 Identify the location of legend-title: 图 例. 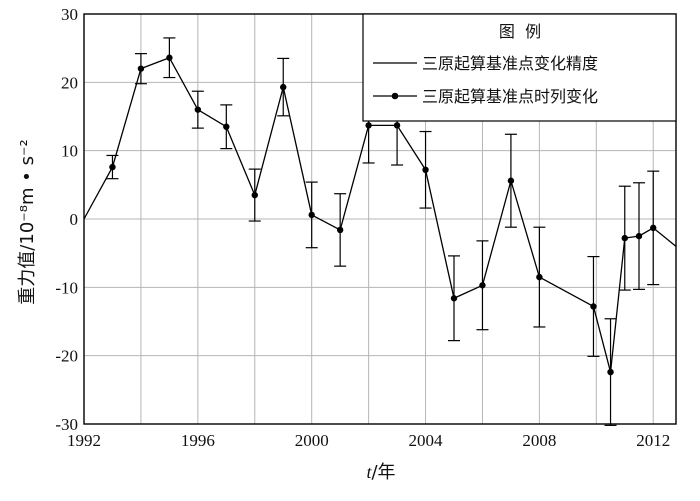
(520, 31).